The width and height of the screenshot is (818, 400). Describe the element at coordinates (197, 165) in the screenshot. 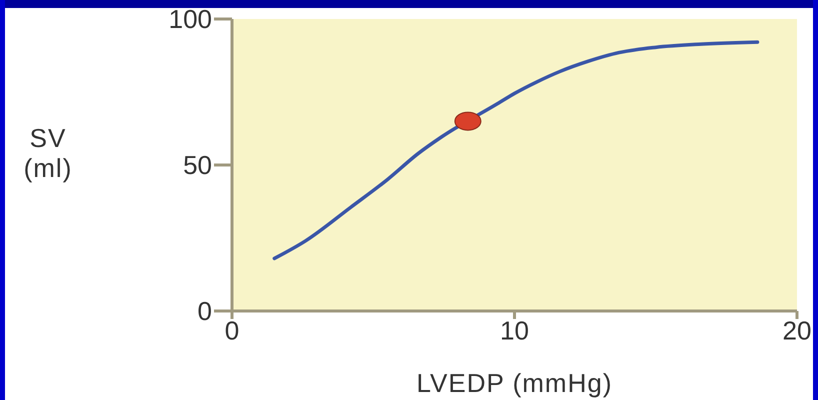

I see `y-tick-label: 50` at that location.